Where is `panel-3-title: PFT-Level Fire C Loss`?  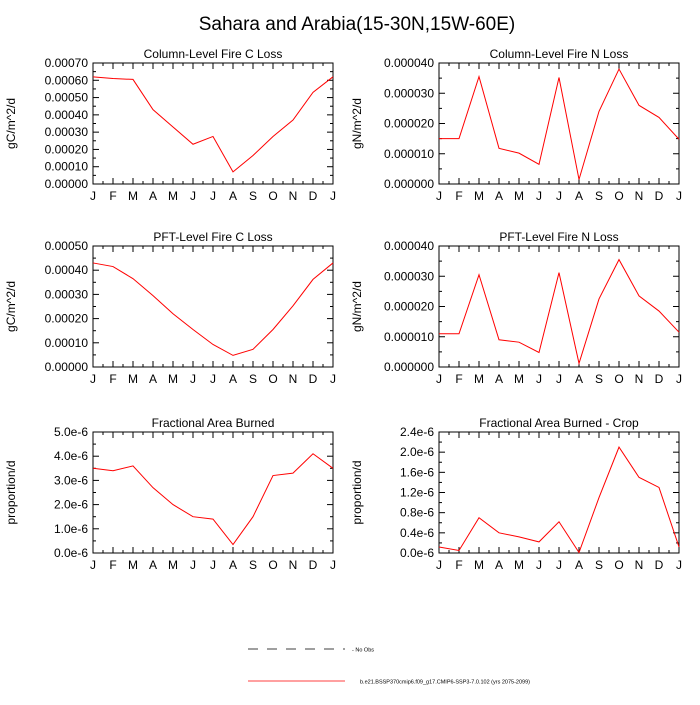
panel-3-title: PFT-Level Fire C Loss is located at coordinates (212, 237).